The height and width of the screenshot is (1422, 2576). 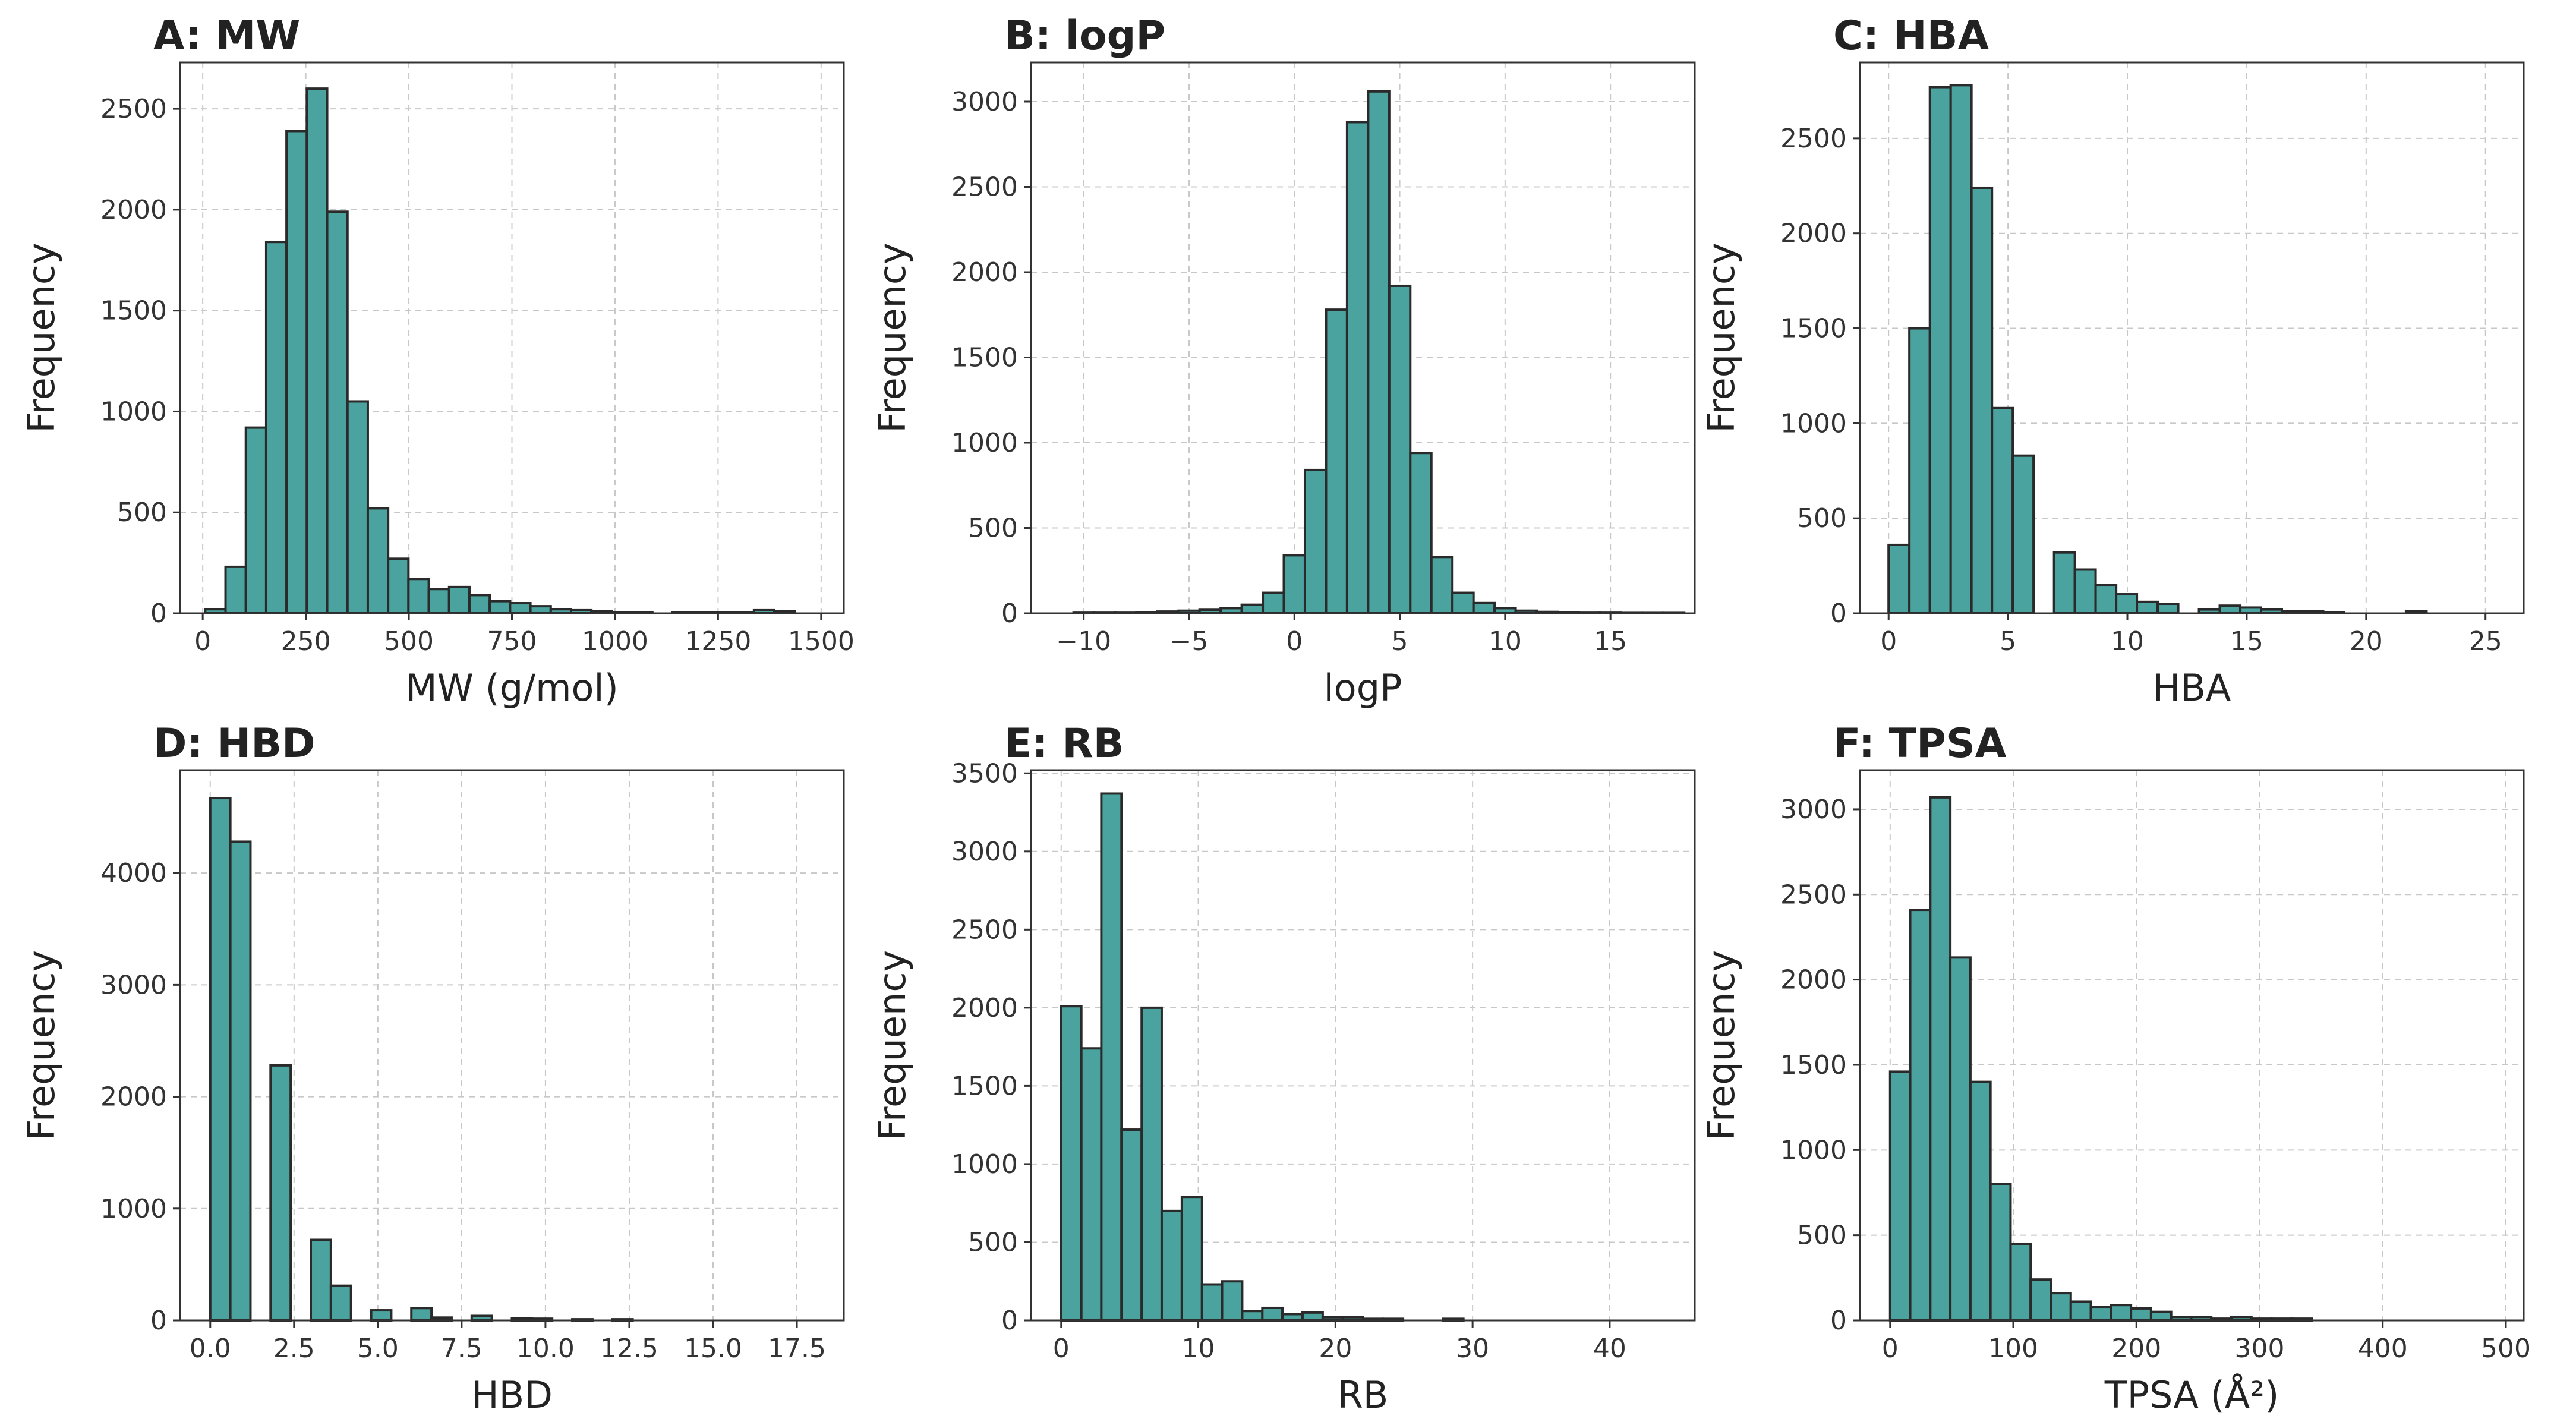 What do you see at coordinates (2157, 349) in the screenshot?
I see `hba-bars` at bounding box center [2157, 349].